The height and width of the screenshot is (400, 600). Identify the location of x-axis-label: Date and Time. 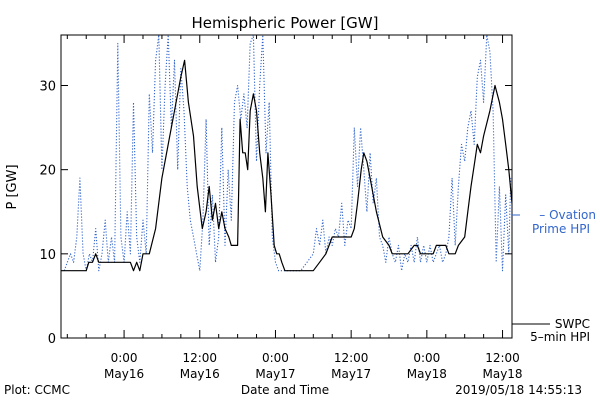
(285, 390).